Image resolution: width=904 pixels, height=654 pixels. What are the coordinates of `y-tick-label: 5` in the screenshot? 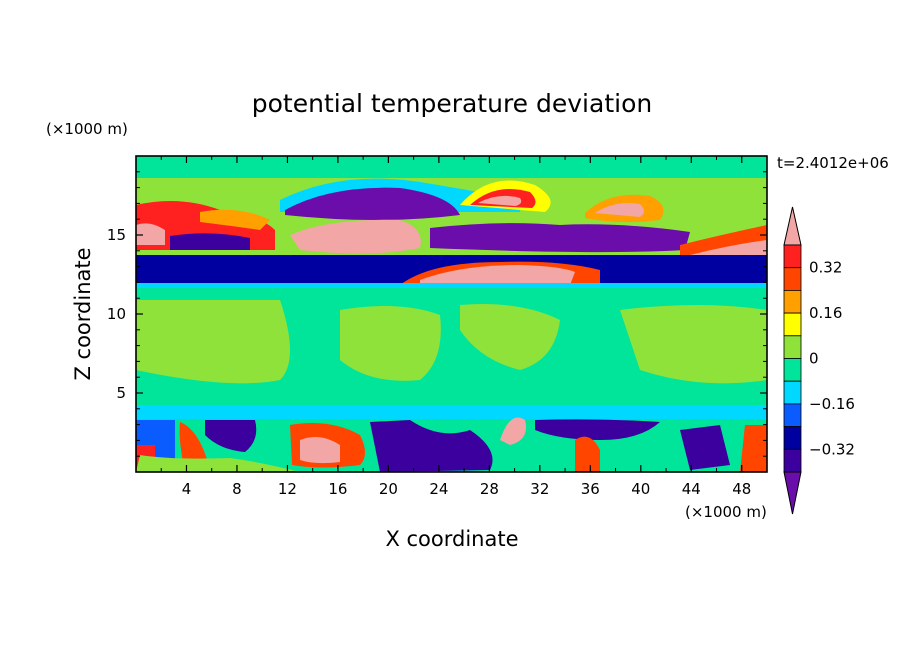 It's located at (121, 393).